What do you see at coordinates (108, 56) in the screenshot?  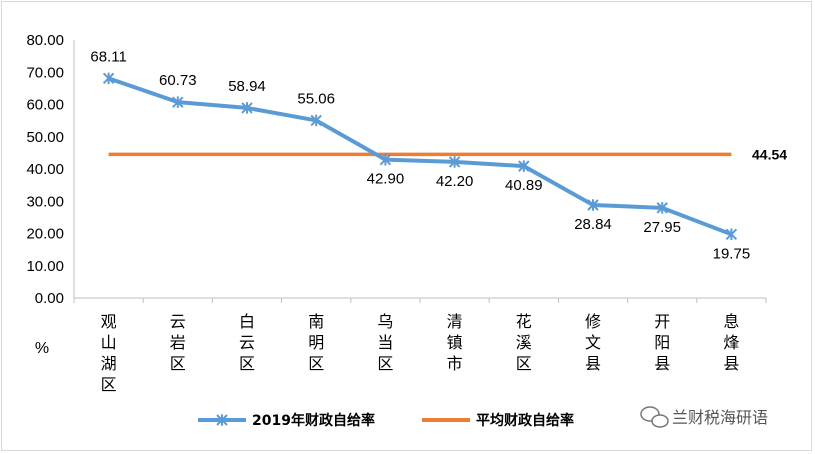 I see `data-label: 68.11` at bounding box center [108, 56].